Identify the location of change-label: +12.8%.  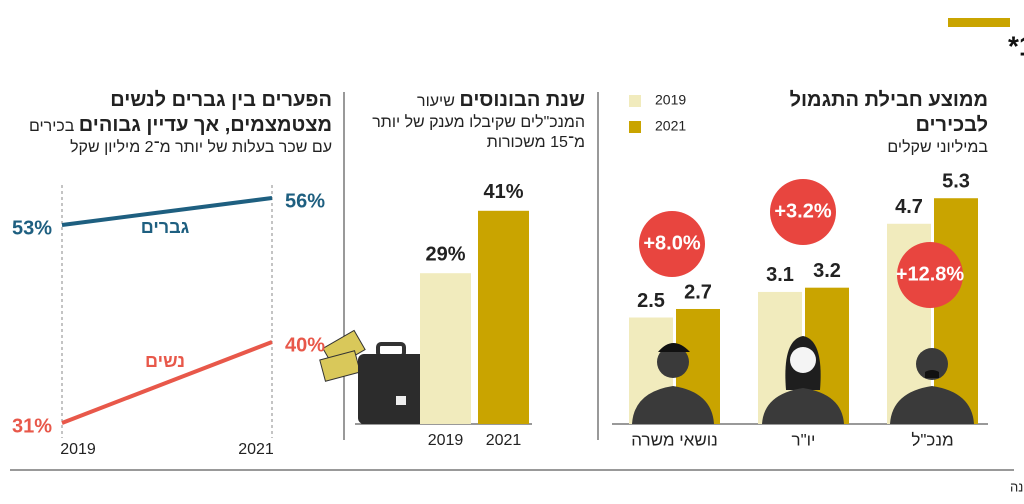
(930, 274).